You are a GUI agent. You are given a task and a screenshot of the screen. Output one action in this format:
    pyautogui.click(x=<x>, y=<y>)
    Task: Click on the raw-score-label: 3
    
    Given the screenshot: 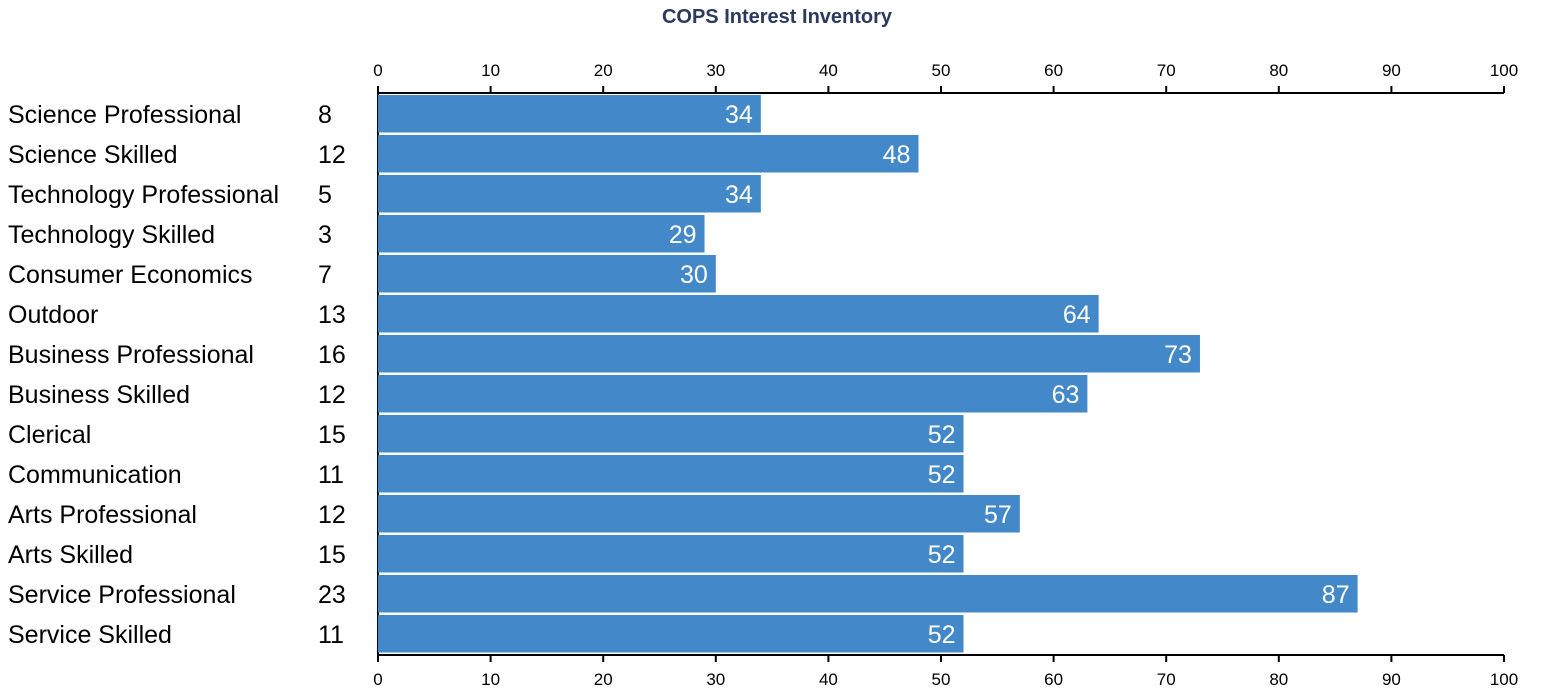 What is the action you would take?
    pyautogui.click(x=325, y=235)
    